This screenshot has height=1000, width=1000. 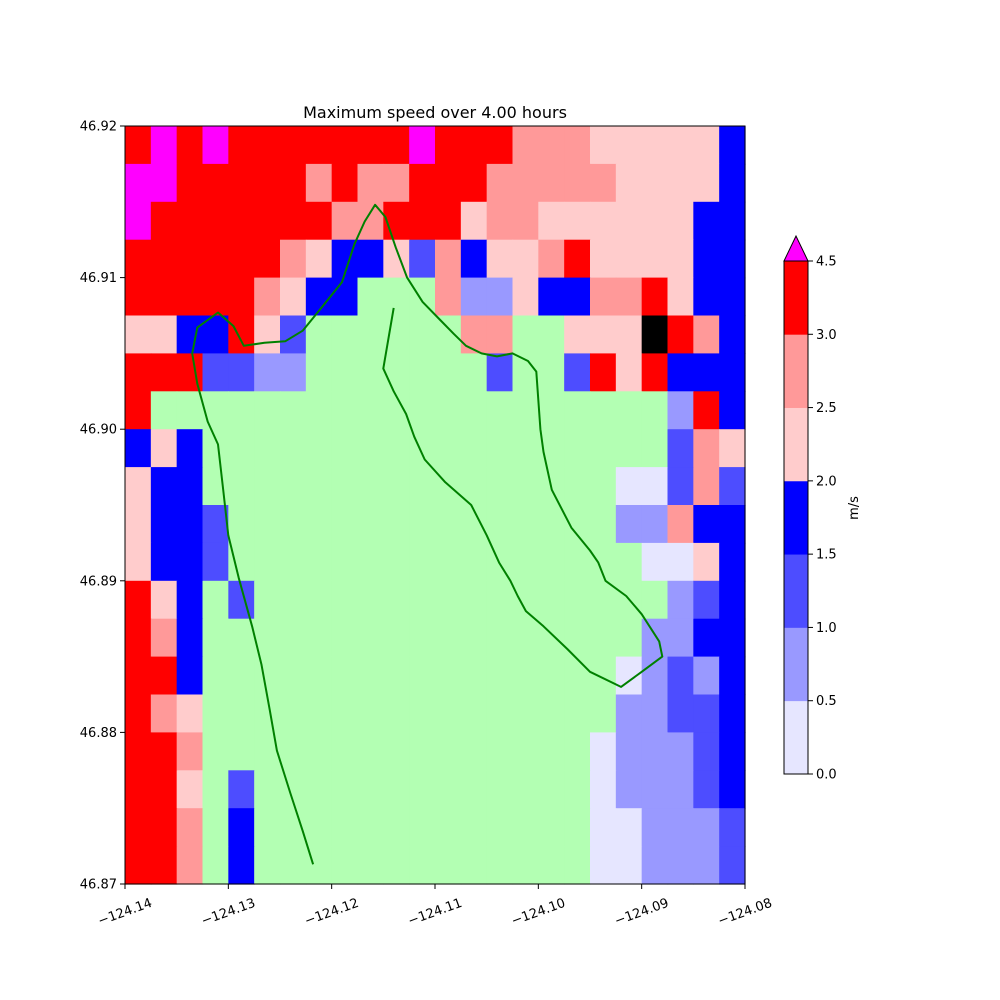 I want to click on x-tick-label: −124.13, so click(x=228, y=912).